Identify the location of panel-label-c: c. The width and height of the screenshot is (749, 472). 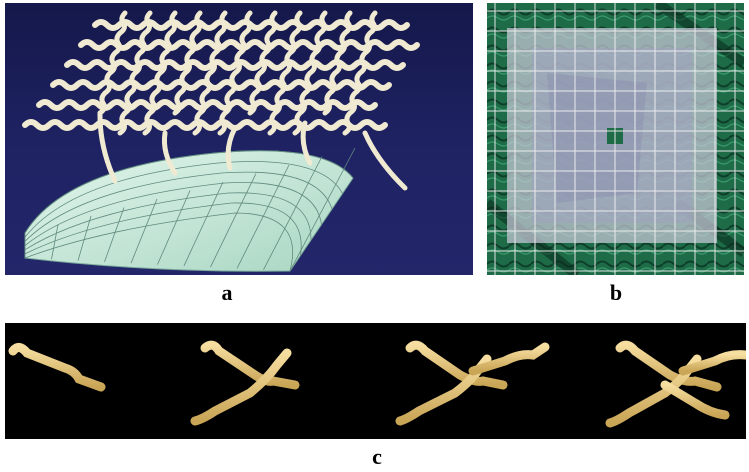
(377, 456).